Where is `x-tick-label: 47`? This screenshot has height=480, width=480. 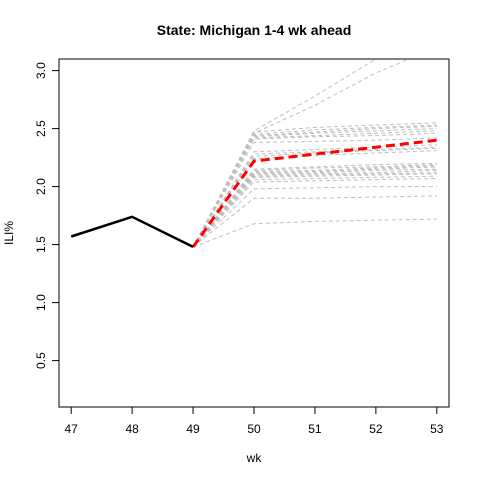 x-tick-label: 47 is located at coordinates (72, 429).